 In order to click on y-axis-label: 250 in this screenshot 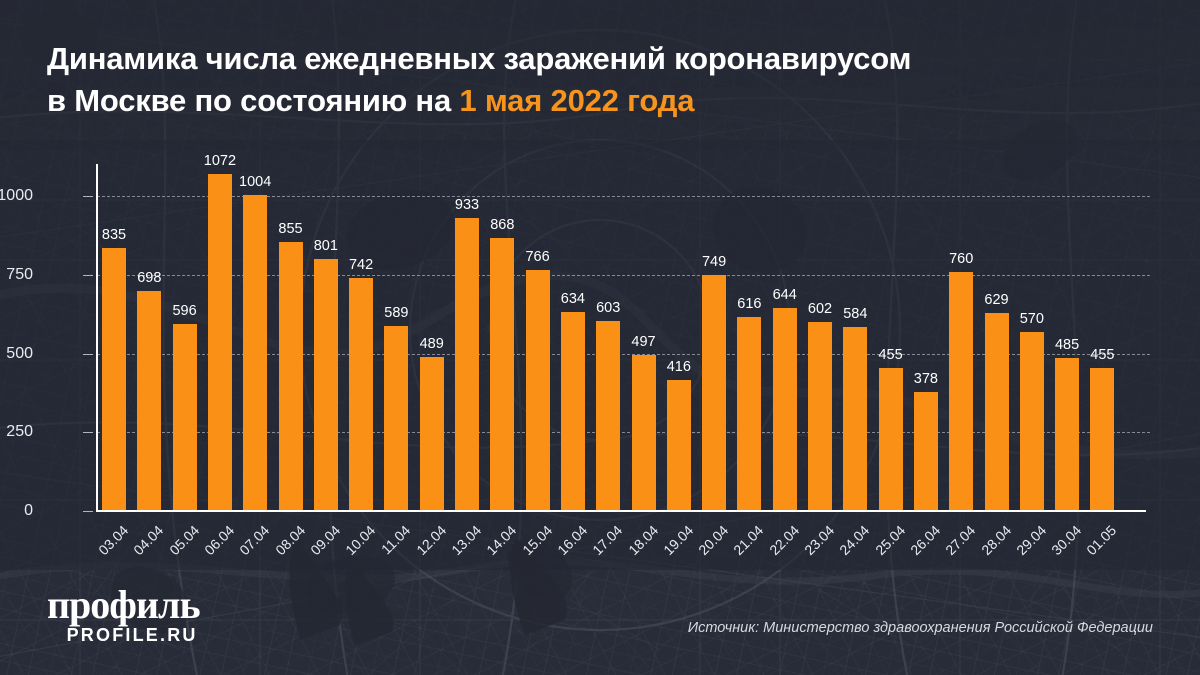, I will do `click(19, 432)`.